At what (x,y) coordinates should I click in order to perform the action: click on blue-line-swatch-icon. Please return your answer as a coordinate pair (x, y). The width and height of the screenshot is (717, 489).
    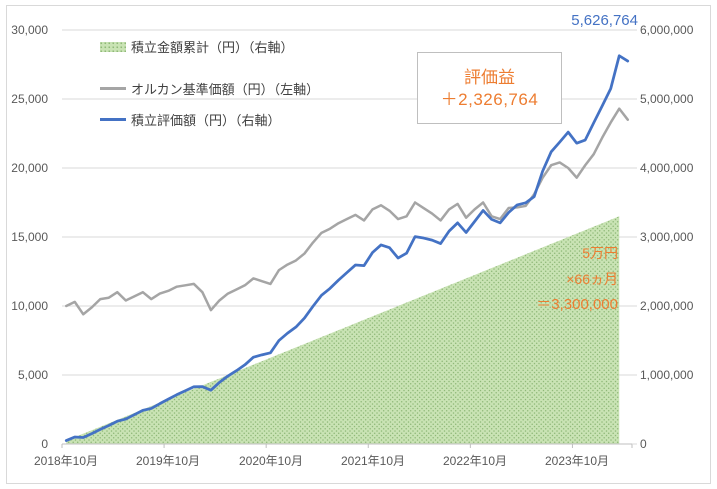
    Looking at the image, I should click on (113, 119).